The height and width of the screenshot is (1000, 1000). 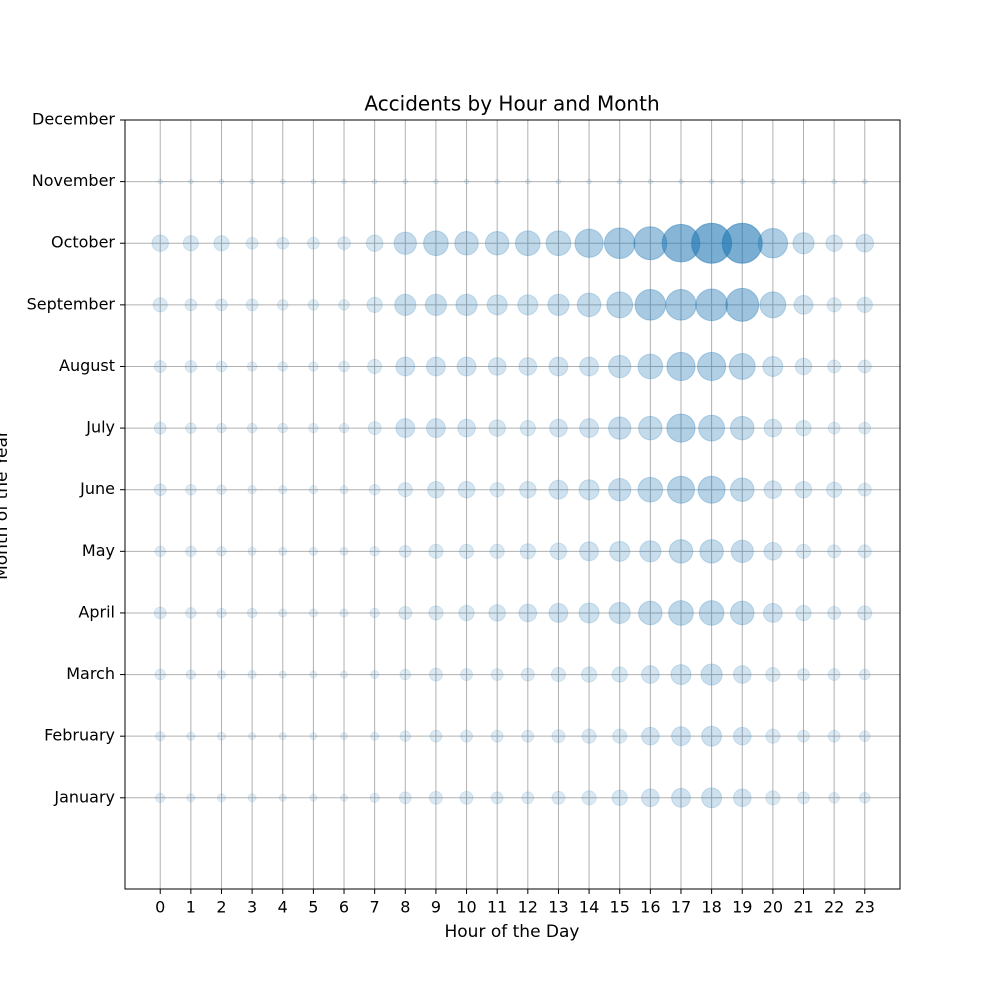 I want to click on x-tick-label: 14, so click(x=589, y=907).